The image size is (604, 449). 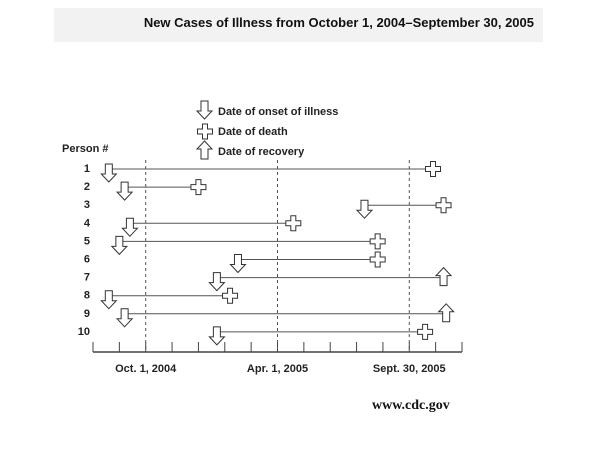 What do you see at coordinates (277, 369) in the screenshot?
I see `milestone-label: Apr. 1, 2005` at bounding box center [277, 369].